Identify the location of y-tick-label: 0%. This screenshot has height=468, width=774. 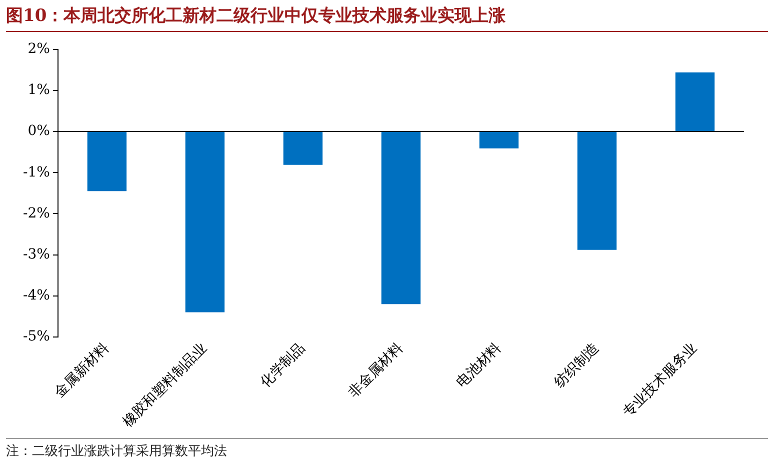
(39, 131).